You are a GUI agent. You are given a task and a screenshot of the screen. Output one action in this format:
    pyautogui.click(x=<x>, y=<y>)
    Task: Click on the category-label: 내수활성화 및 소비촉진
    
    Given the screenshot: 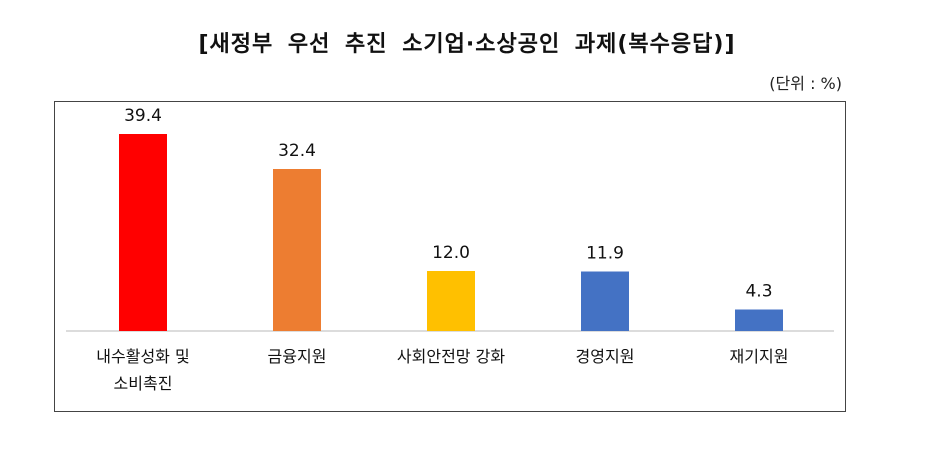 What is the action you would take?
    pyautogui.click(x=143, y=370)
    